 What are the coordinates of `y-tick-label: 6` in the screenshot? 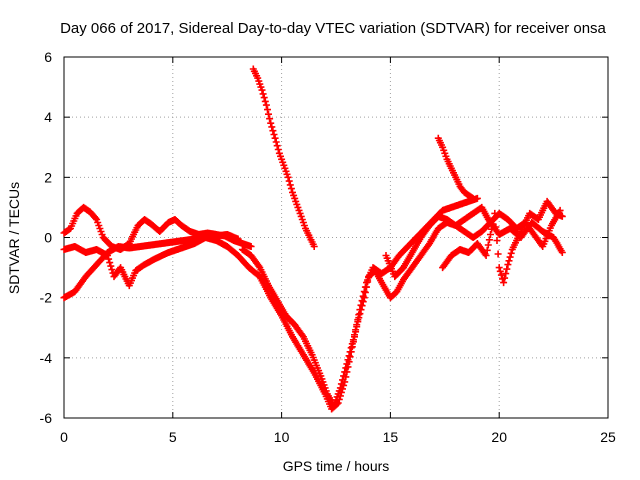 It's located at (48, 57).